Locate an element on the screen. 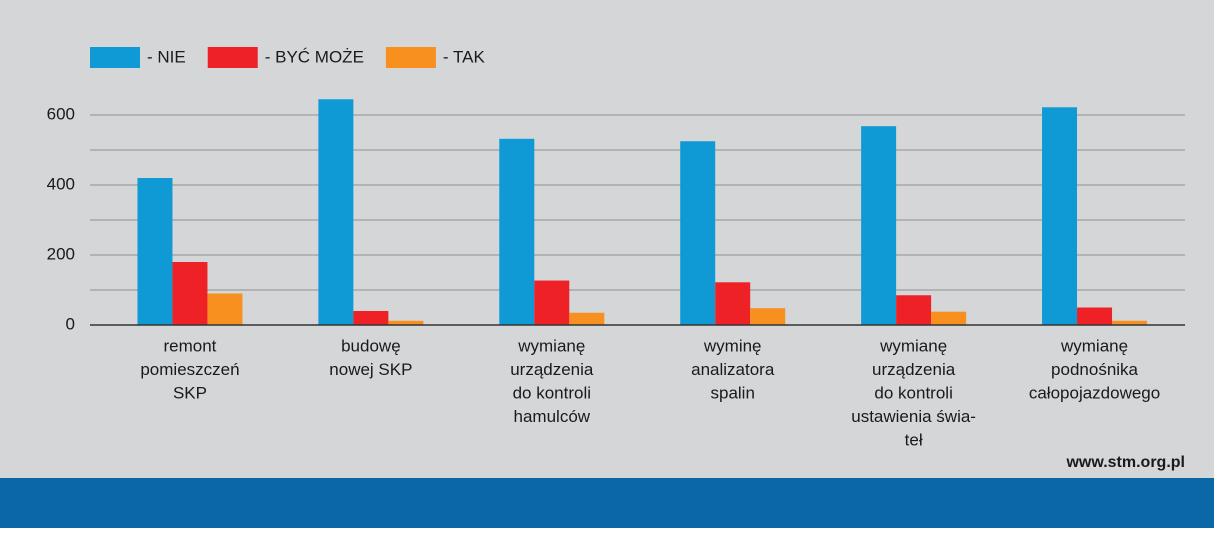  legend-label: - BYĆ MOŻE is located at coordinates (314, 56).